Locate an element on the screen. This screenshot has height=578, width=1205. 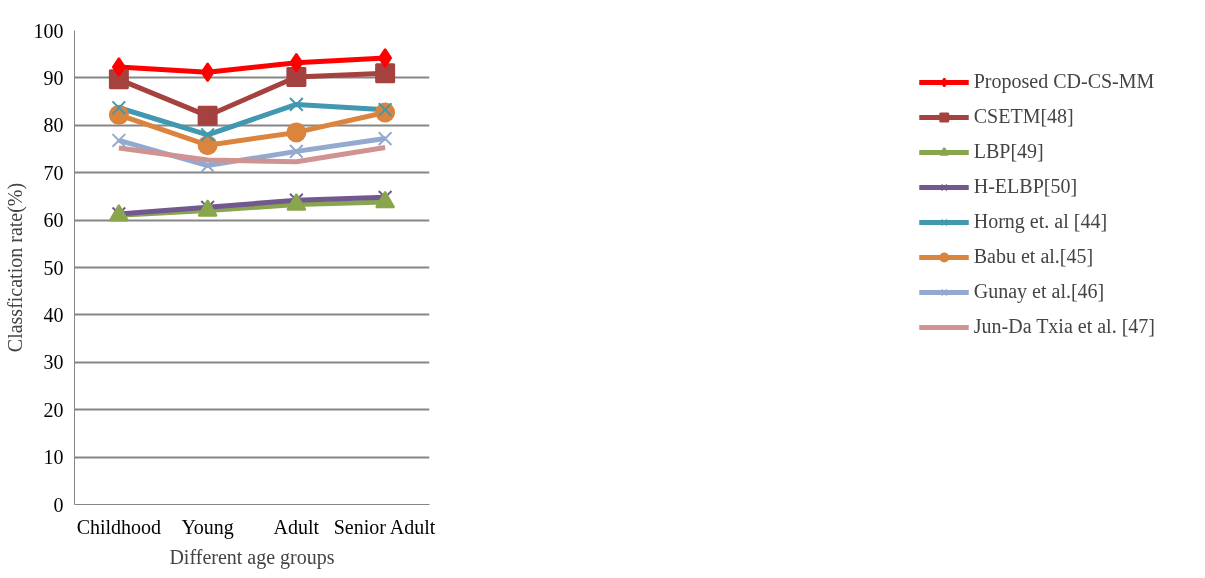
y-tick-label: 100 is located at coordinates (48, 30).